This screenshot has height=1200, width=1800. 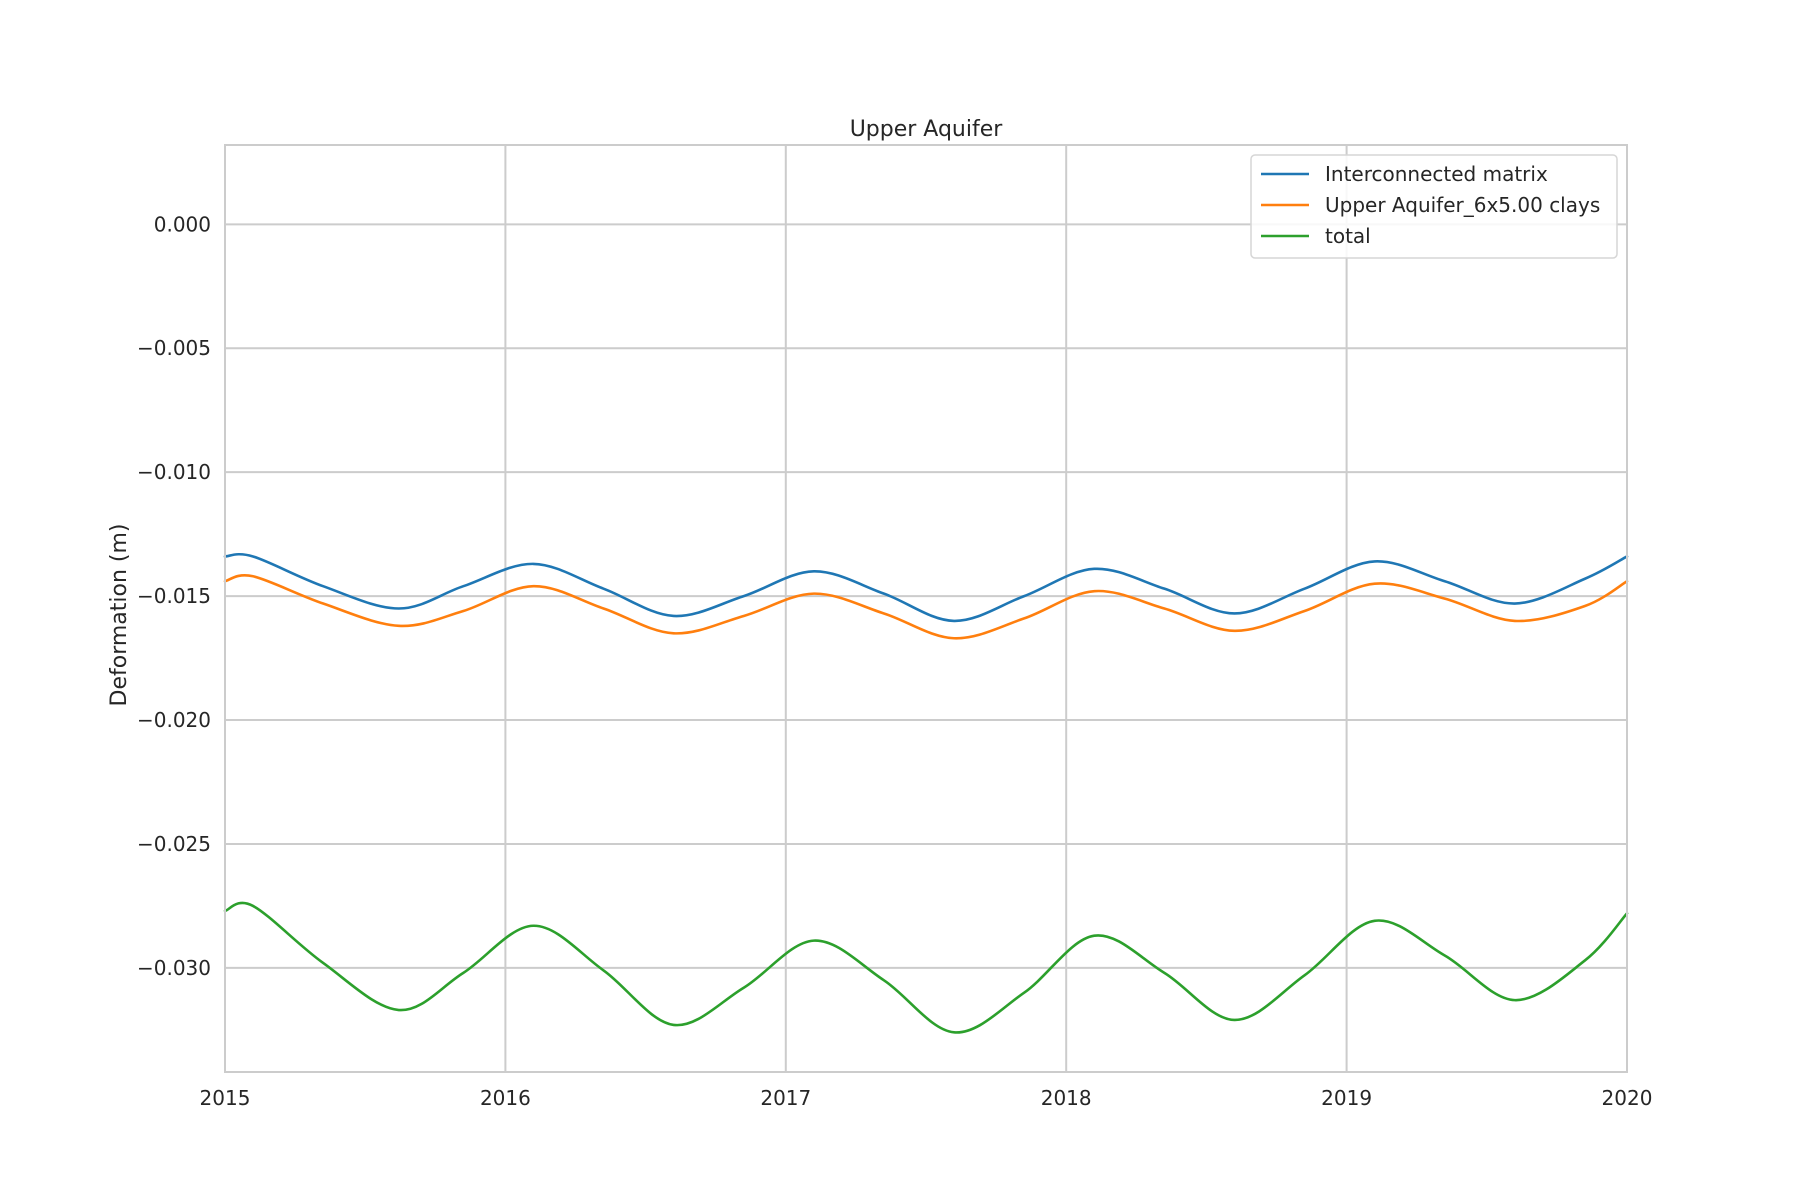 What do you see at coordinates (225, 1098) in the screenshot?
I see `x-tick-label: 2015` at bounding box center [225, 1098].